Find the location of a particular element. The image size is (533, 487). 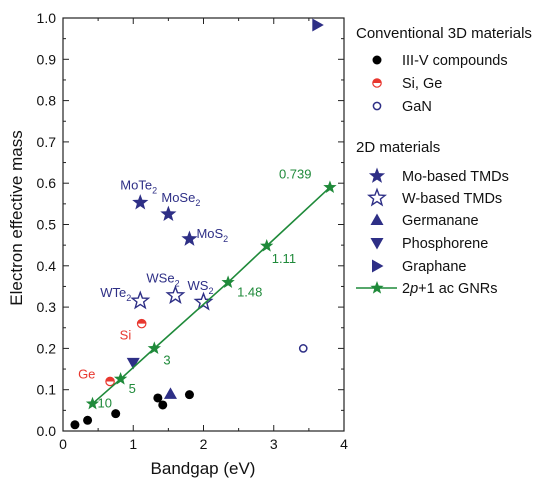

legend-label-part: +1 ac GNRs is located at coordinates (457, 289).